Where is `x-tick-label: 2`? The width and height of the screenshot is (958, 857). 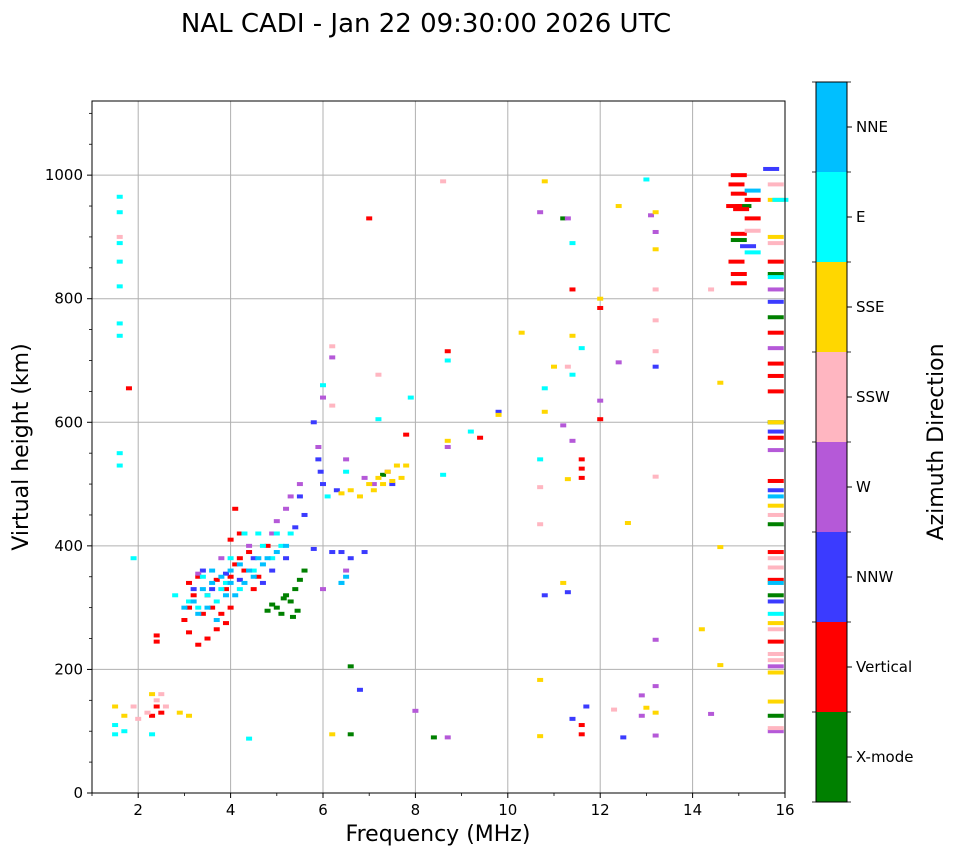
x-tick-label: 2 is located at coordinates (138, 810).